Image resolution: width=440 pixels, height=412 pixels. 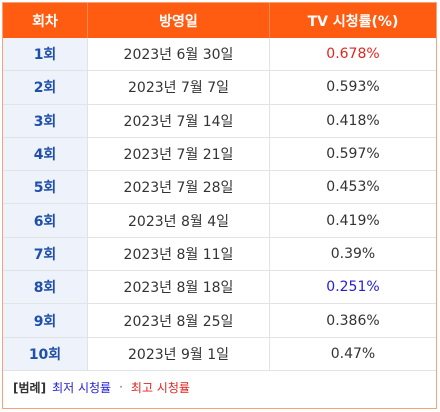 What do you see at coordinates (178, 220) in the screenshot?
I see `air-date-cell: 2023년 8월 4일` at bounding box center [178, 220].